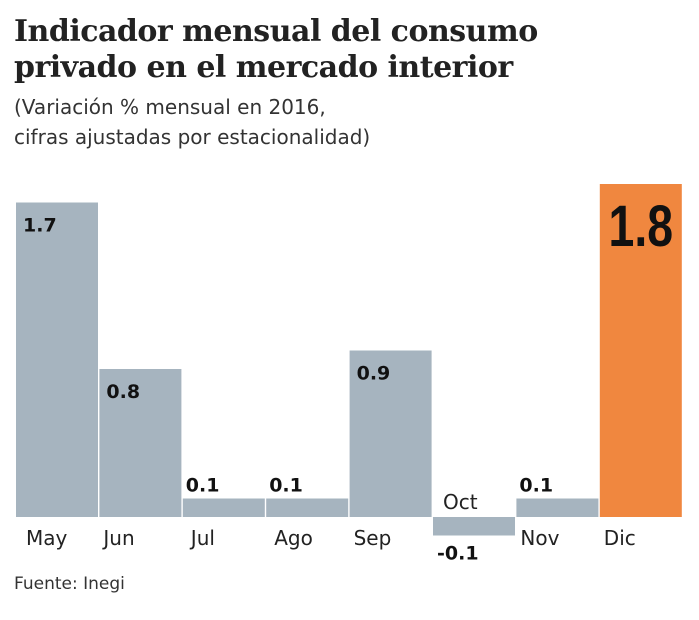 This screenshot has height=620, width=699. I want to click on category-label: Jul, so click(202, 538).